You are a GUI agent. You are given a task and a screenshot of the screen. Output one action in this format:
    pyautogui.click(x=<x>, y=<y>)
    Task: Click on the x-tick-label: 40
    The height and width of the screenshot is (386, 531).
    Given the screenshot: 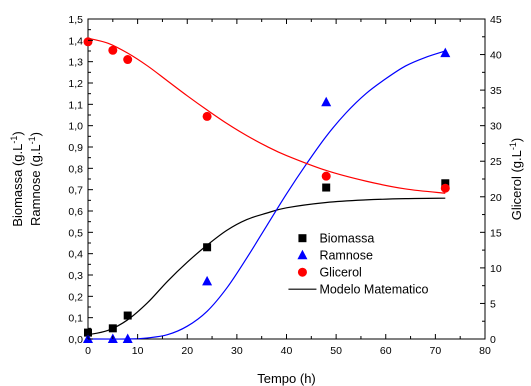 What is the action you would take?
    pyautogui.click(x=287, y=351)
    